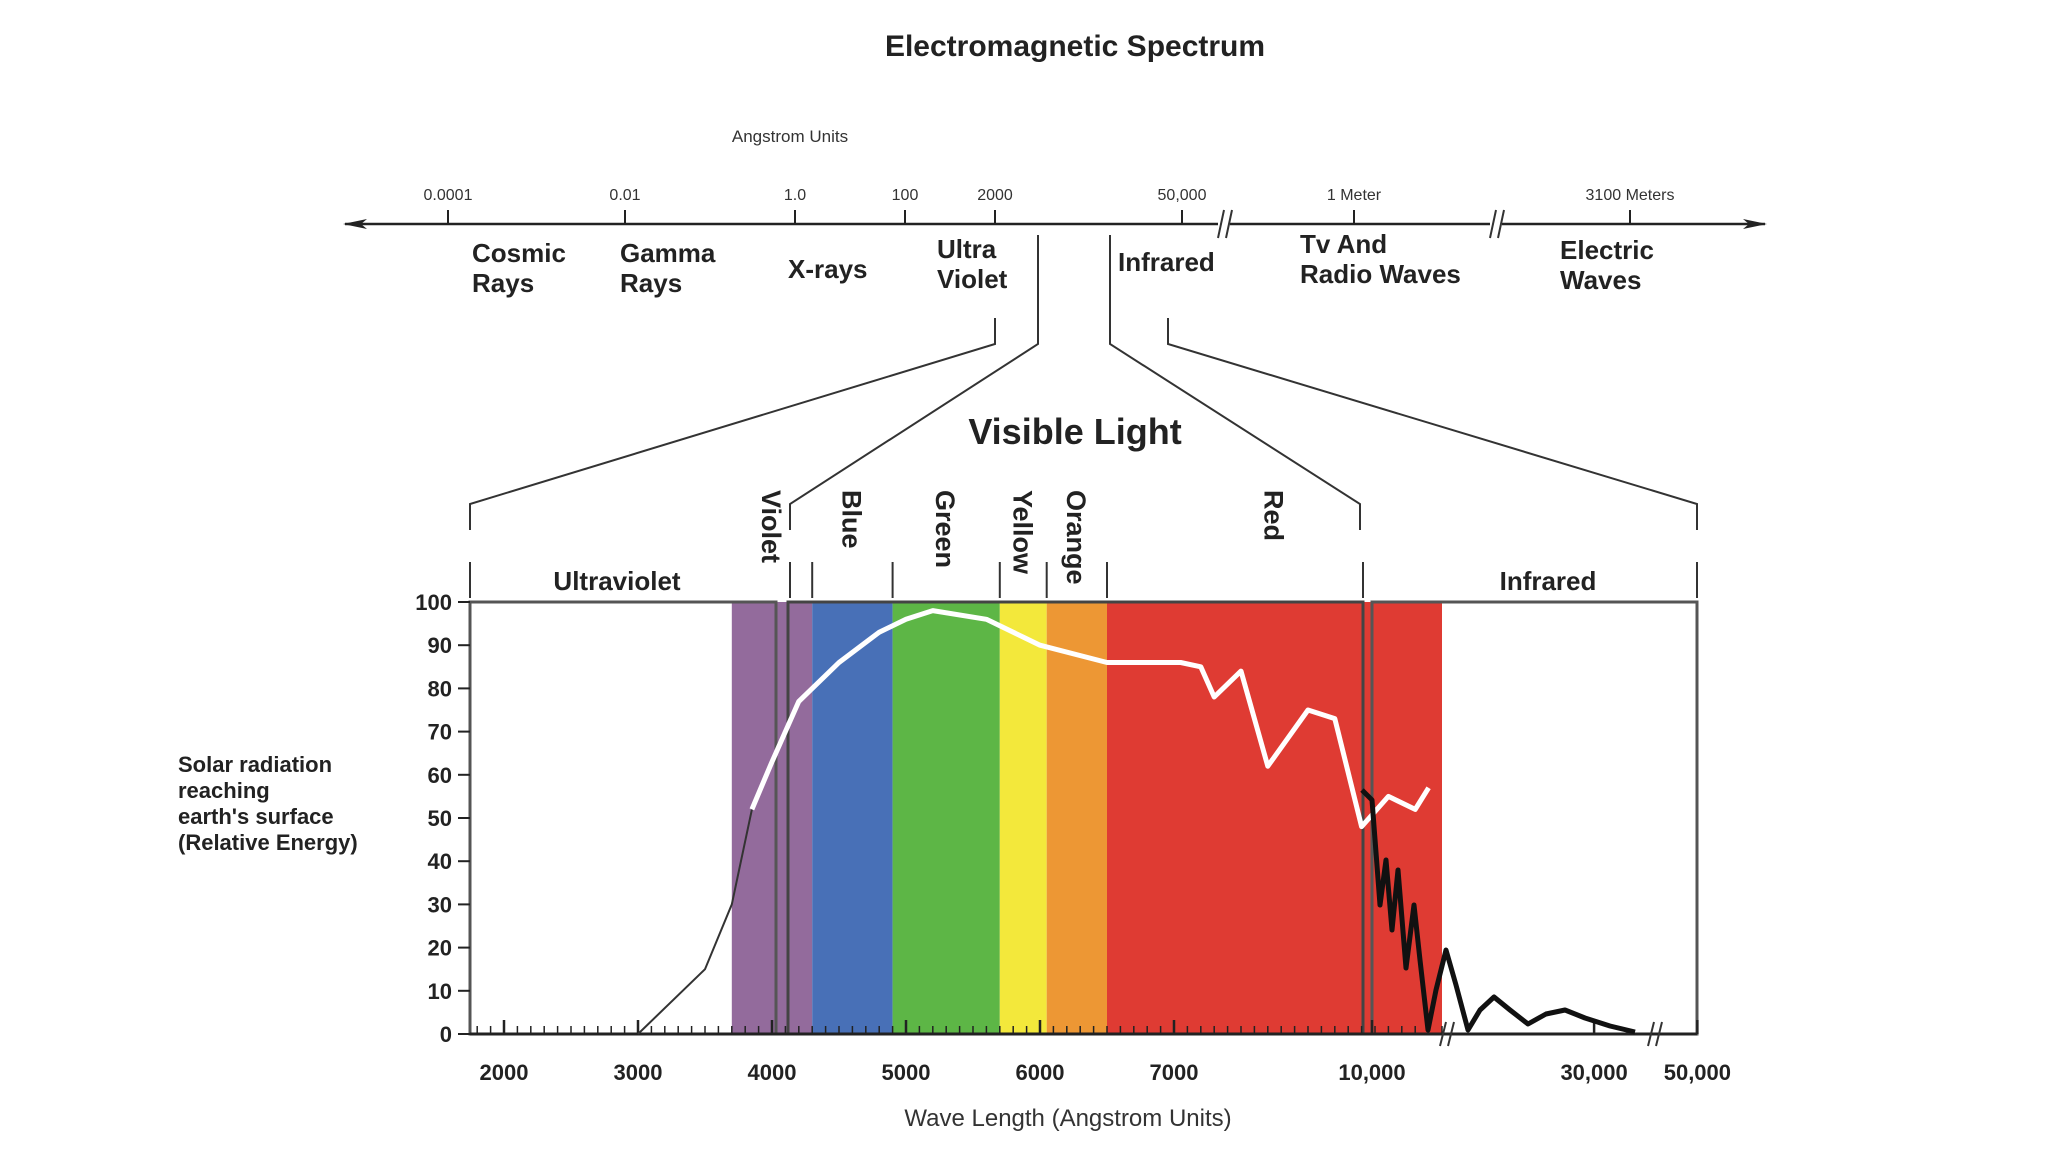  Describe the element at coordinates (1371, 1072) in the screenshot. I see `x-tick-label: 10,000` at that location.